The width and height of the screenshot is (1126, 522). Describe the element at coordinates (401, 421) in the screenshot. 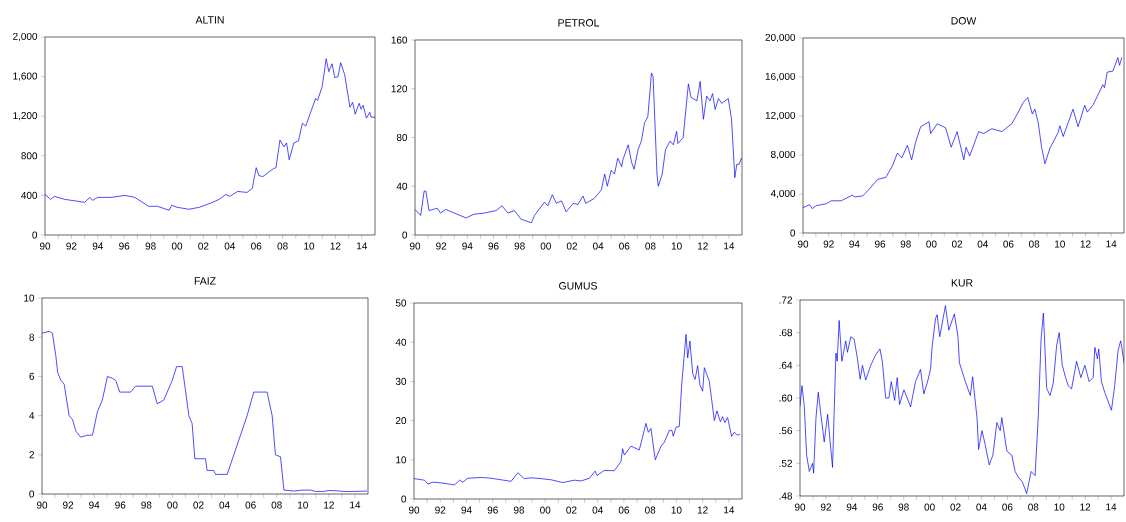

I see `y-tick-label: 20` at that location.